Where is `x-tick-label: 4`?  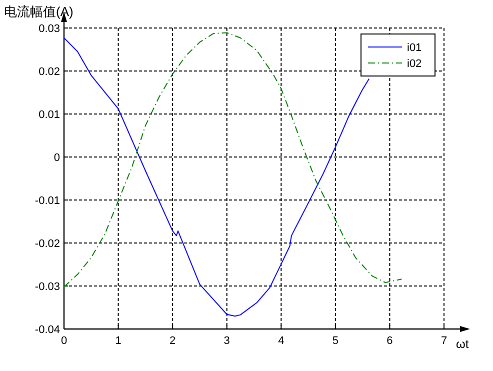 x-tick-label: 4 is located at coordinates (281, 341).